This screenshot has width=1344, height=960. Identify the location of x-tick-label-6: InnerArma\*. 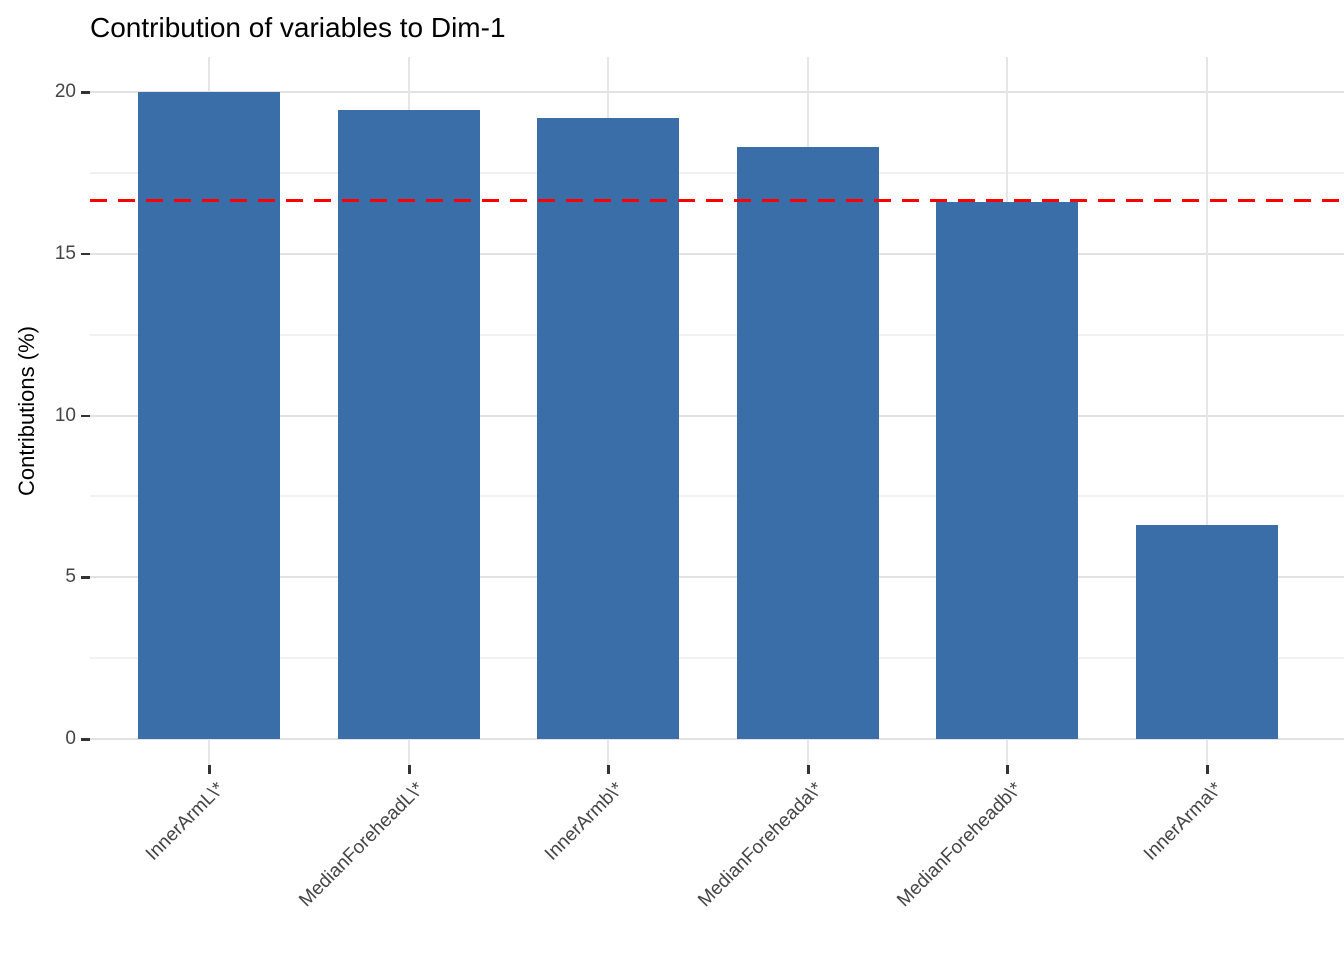
(1183, 821).